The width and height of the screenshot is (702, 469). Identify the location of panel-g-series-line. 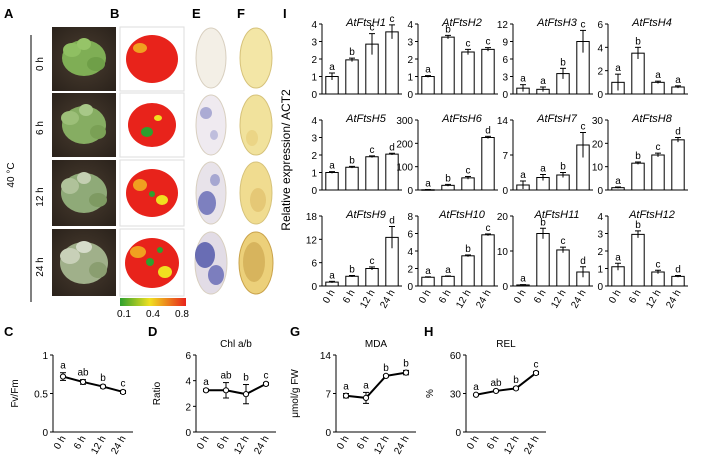
(376, 385).